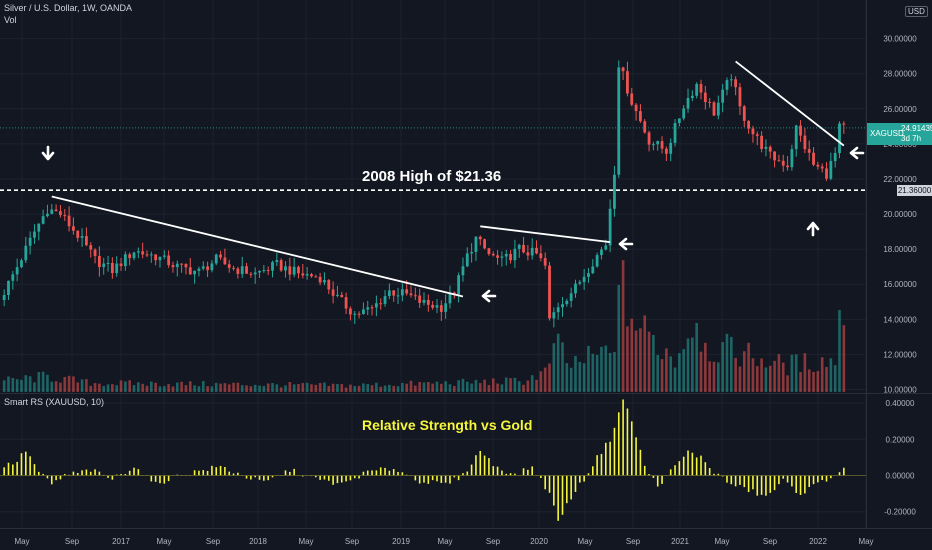 This screenshot has width=932, height=550. I want to click on annotation-2008-high: 2008 High of $21.36, so click(432, 176).